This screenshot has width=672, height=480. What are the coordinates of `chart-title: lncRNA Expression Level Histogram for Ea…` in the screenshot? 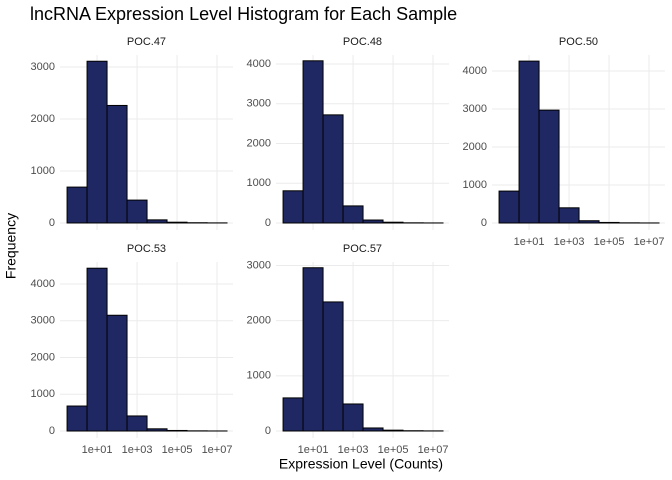 It's located at (243, 14).